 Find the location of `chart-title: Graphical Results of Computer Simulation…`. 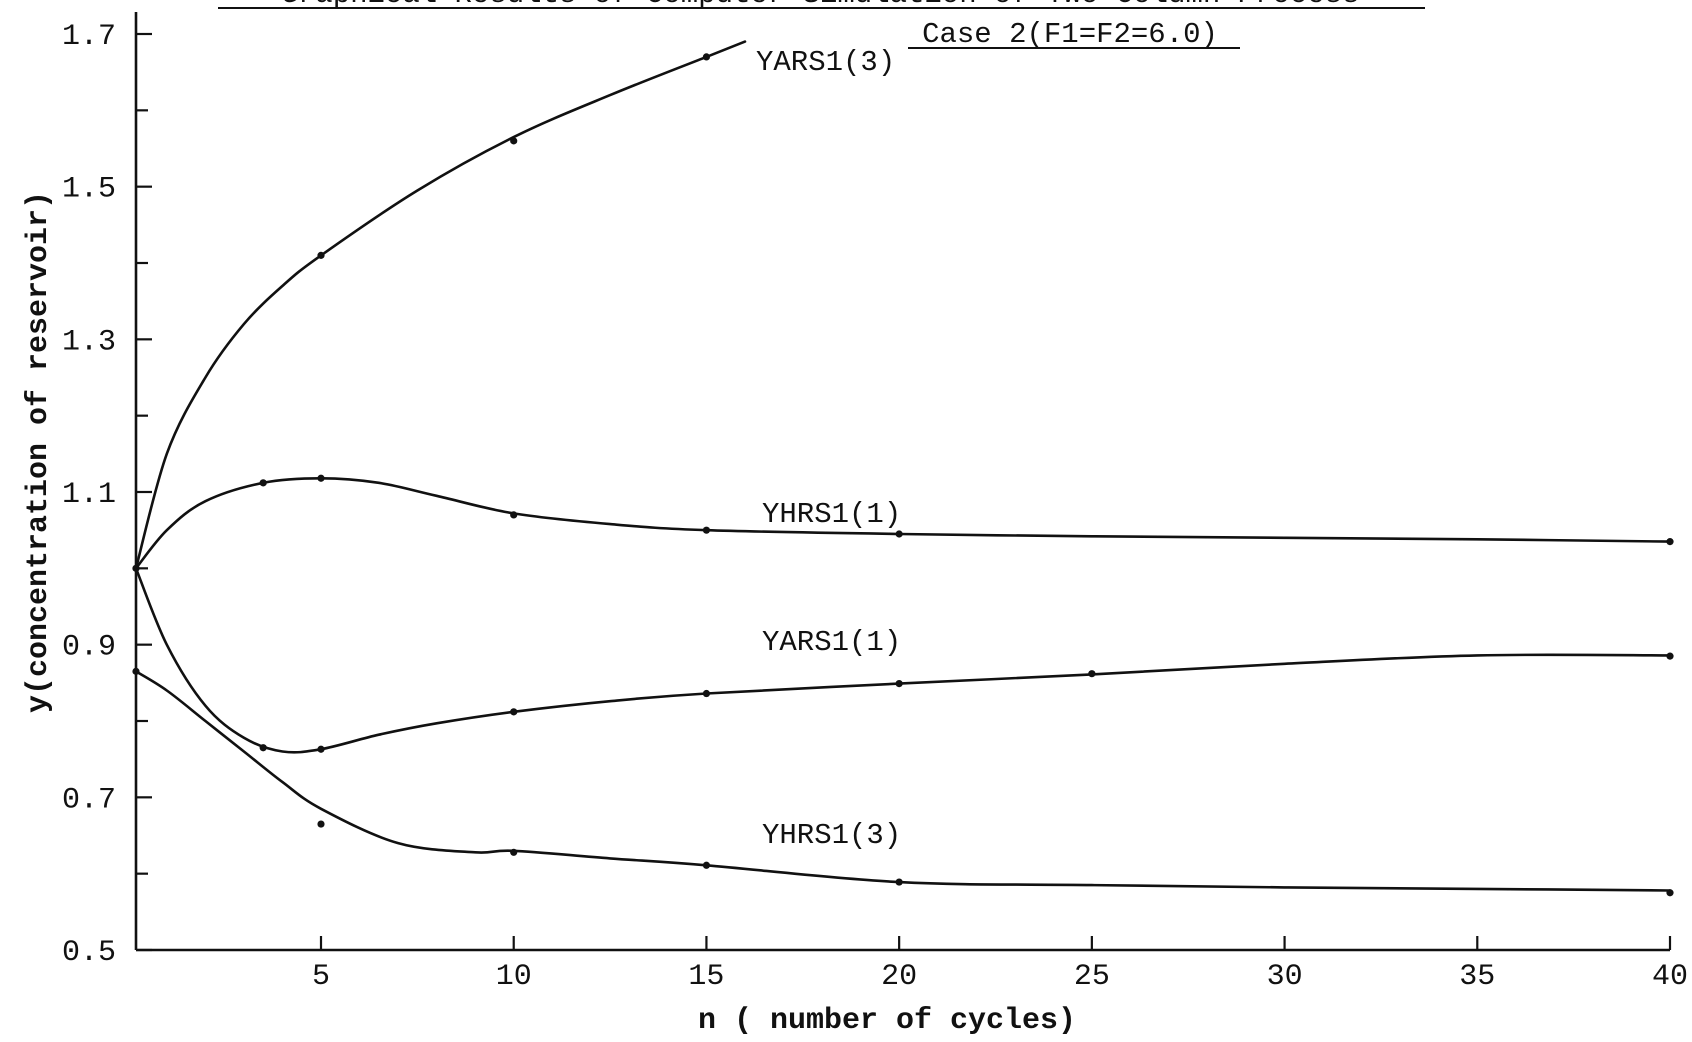

chart-title: Graphical Results of Computer Simulation… is located at coordinates (820, 5).